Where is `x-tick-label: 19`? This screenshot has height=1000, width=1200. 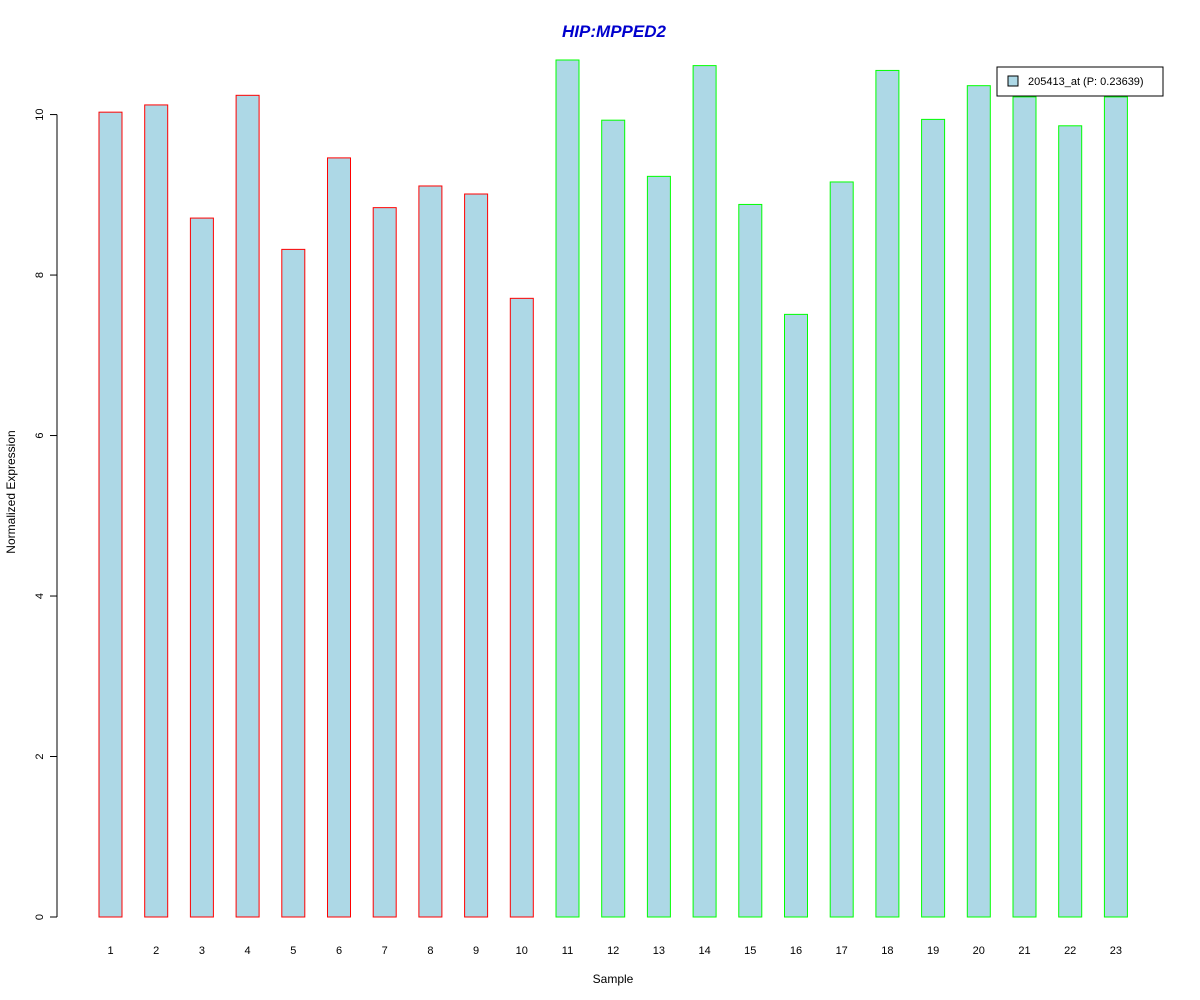
x-tick-label: 19 is located at coordinates (933, 951).